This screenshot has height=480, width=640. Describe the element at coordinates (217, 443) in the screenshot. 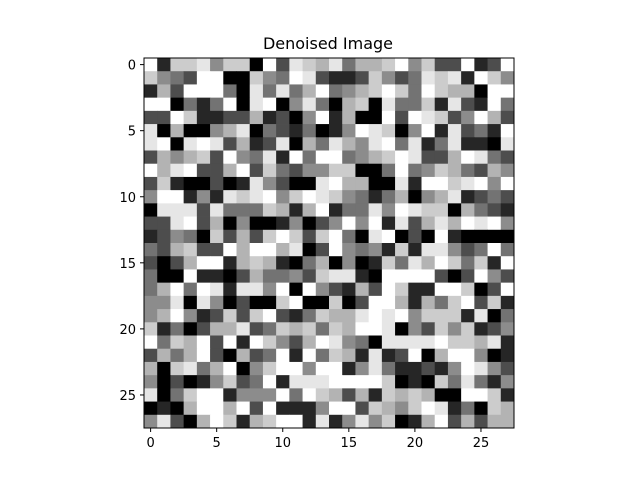

I see `x-tick-label: 5` at that location.